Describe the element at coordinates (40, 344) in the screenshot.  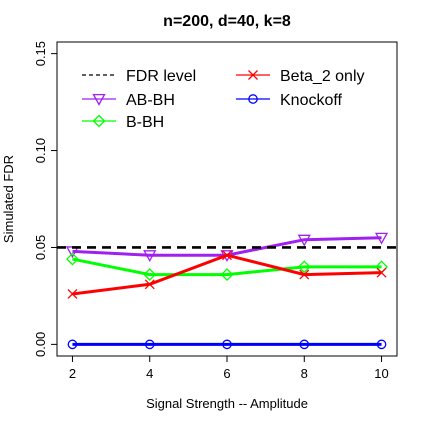
I see `y-tick-label: 0.00` at that location.